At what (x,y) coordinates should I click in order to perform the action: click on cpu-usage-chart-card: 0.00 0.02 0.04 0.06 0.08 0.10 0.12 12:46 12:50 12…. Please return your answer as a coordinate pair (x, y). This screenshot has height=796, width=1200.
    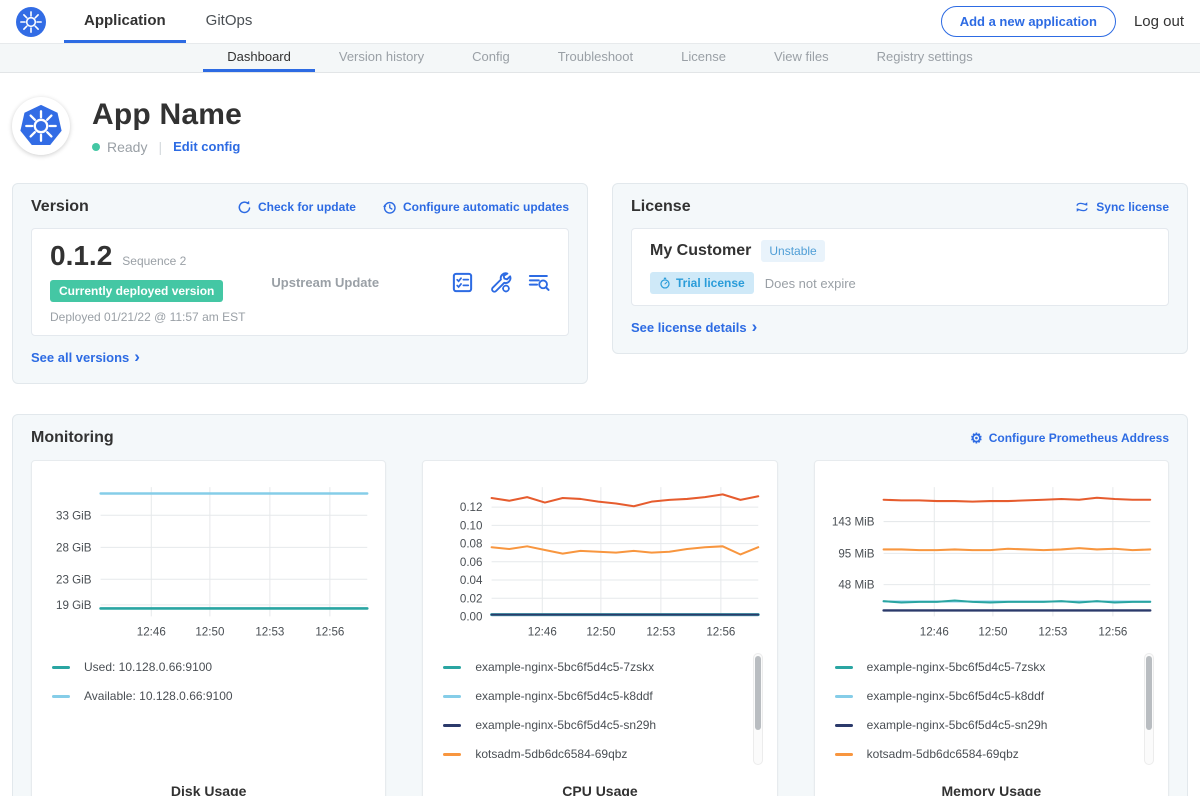
    Looking at the image, I should click on (600, 628).